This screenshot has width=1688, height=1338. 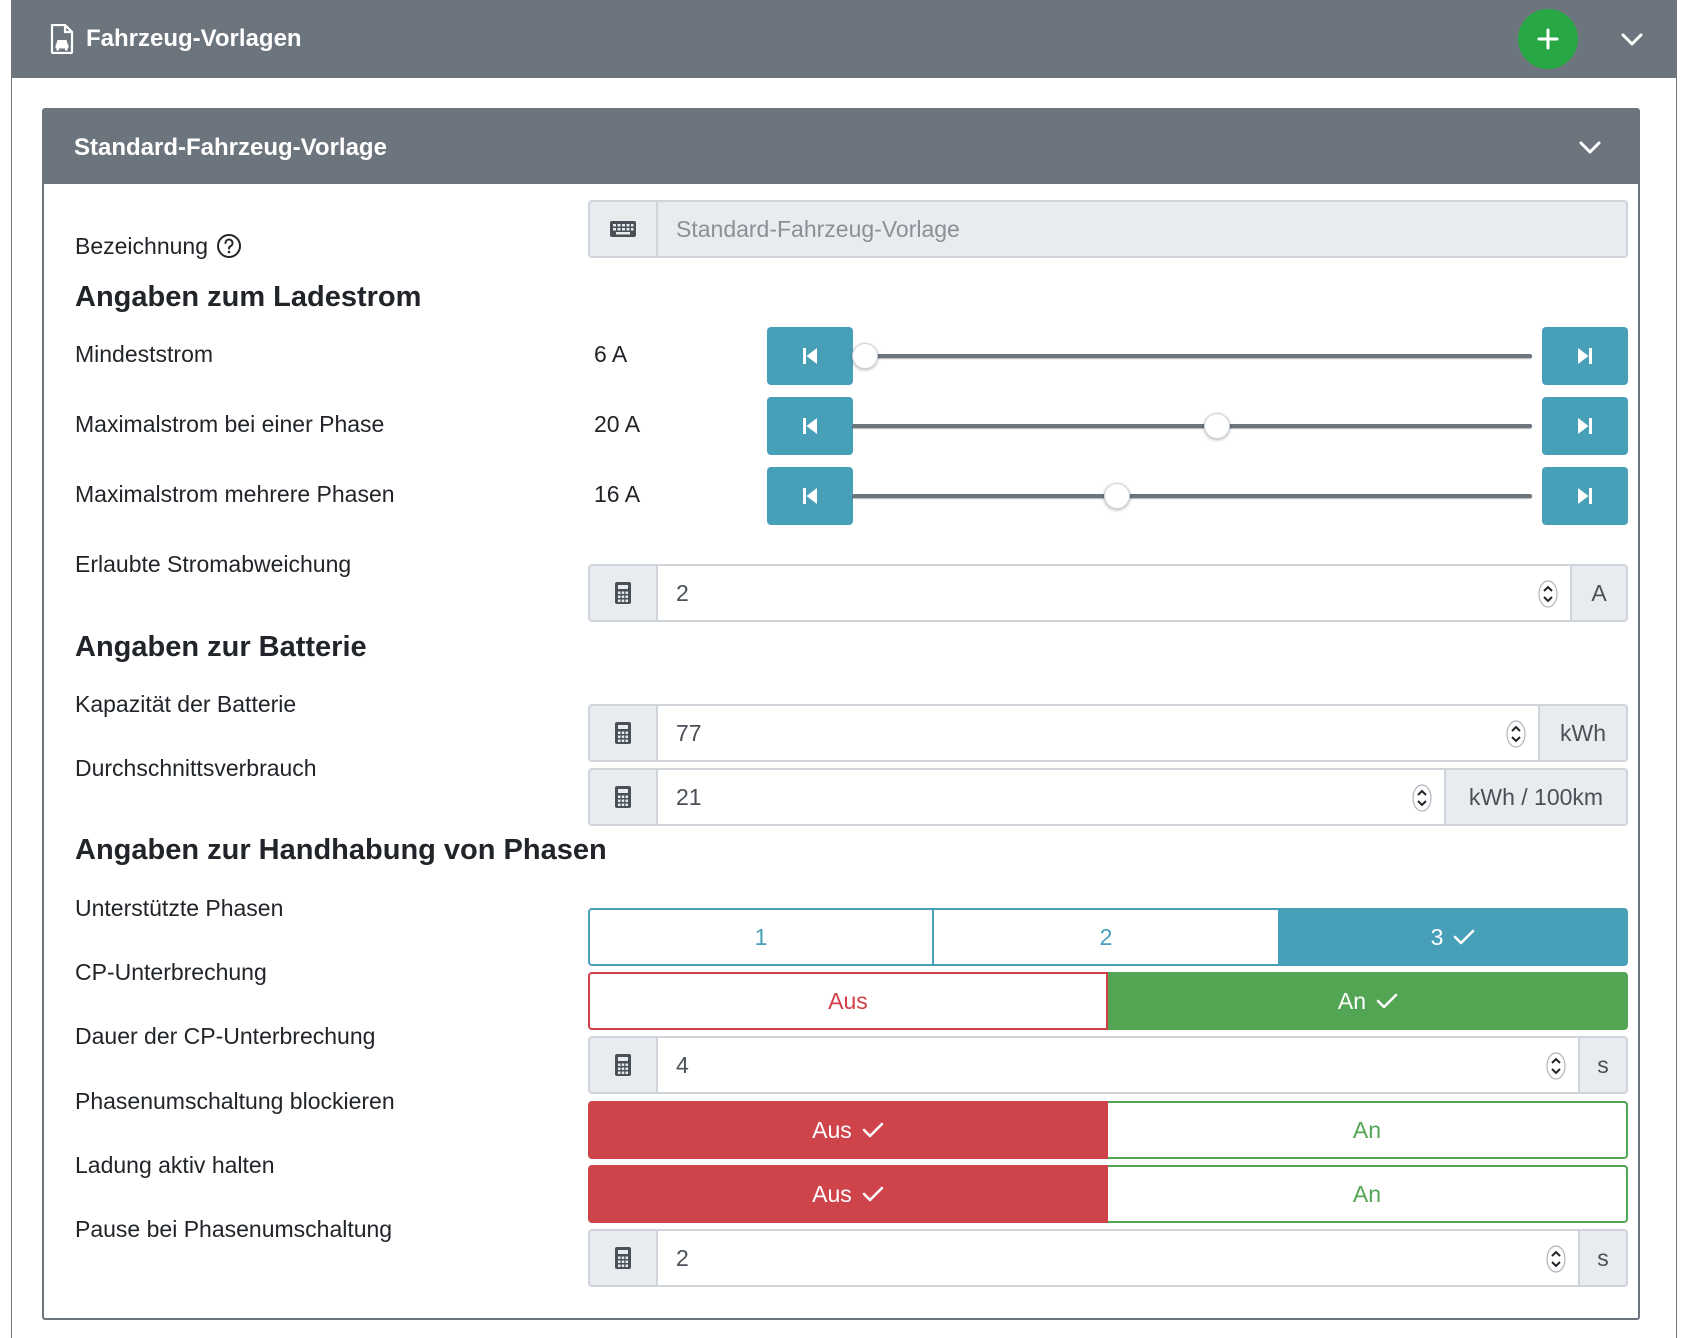 I want to click on capacity-input-value: 77, so click(x=689, y=732).